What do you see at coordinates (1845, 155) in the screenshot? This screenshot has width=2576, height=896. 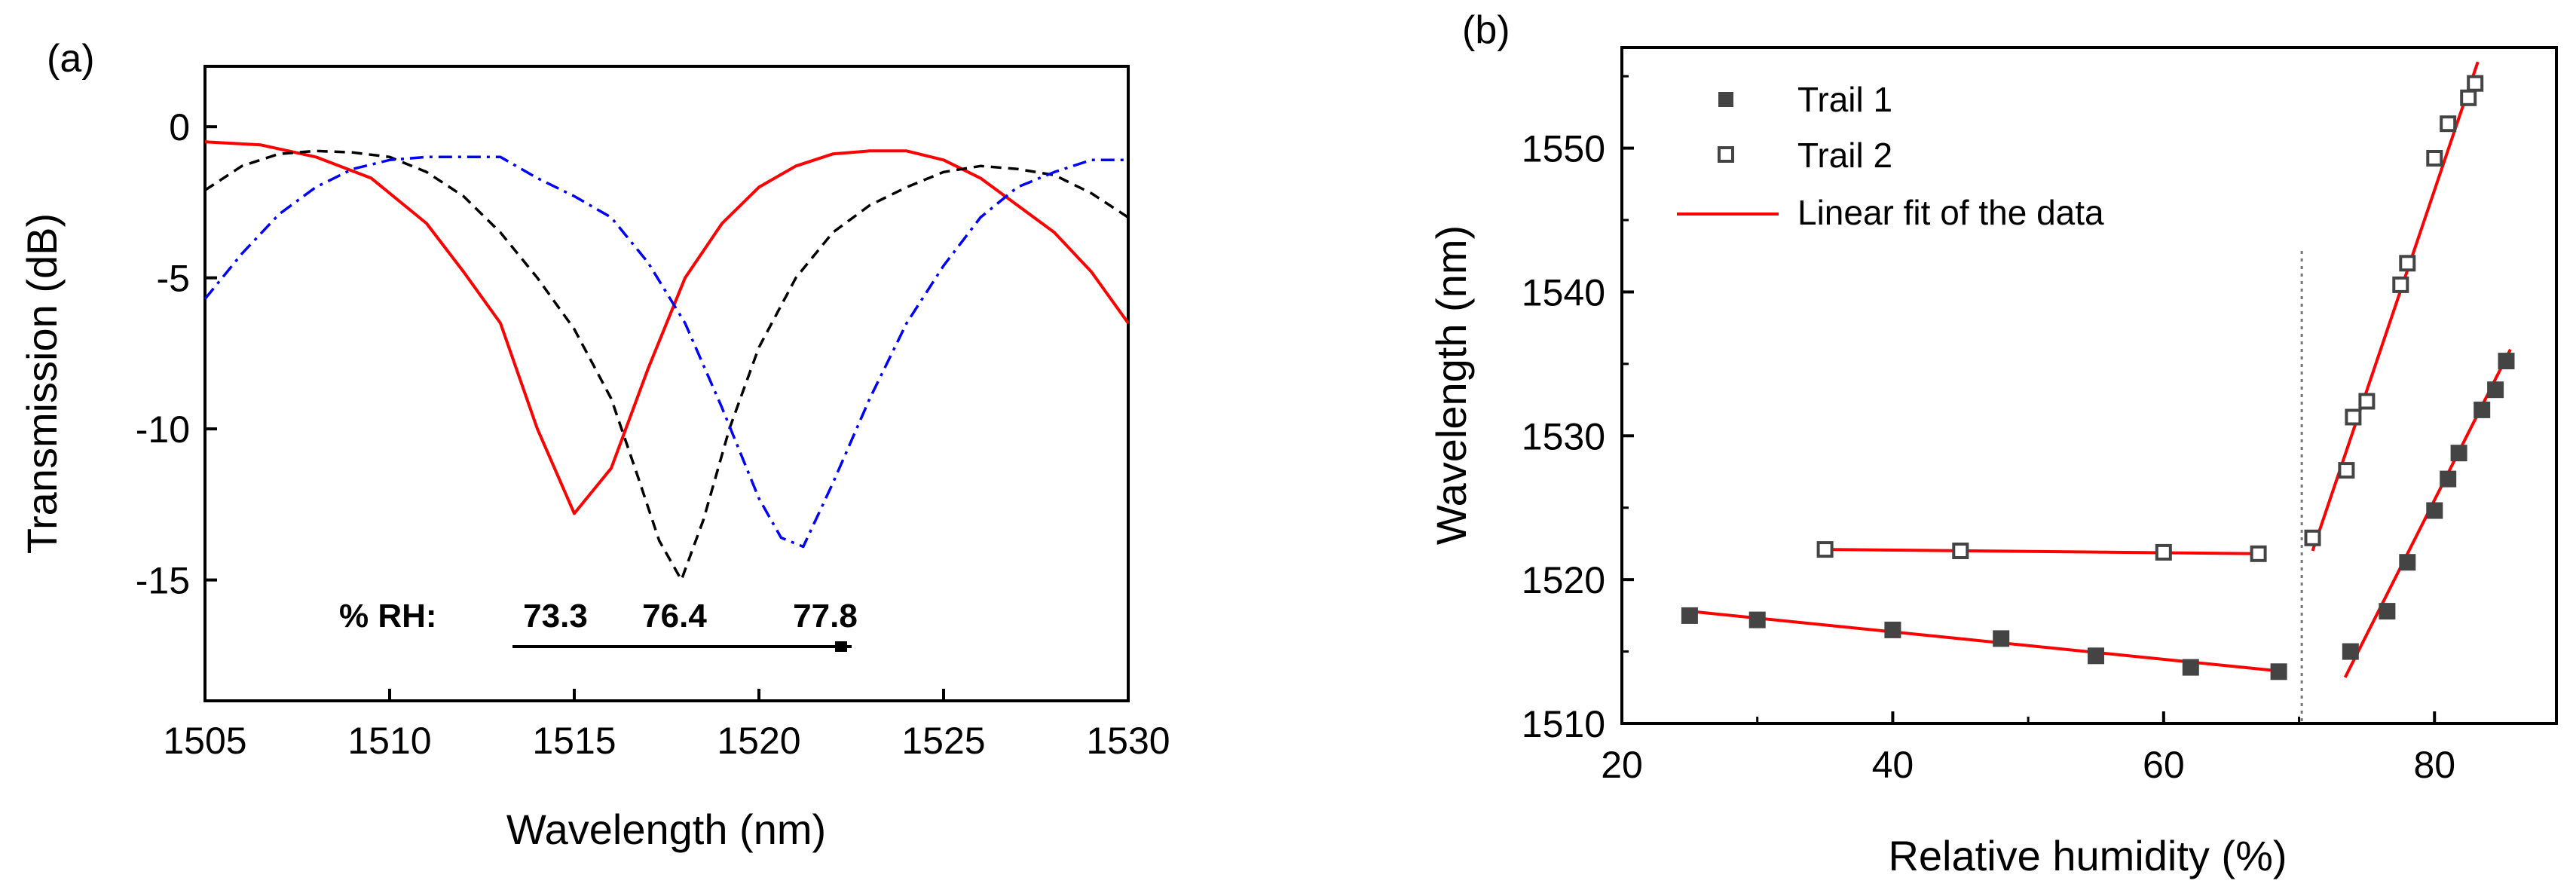 I see `legend-label-trail-2: Trail 2` at bounding box center [1845, 155].